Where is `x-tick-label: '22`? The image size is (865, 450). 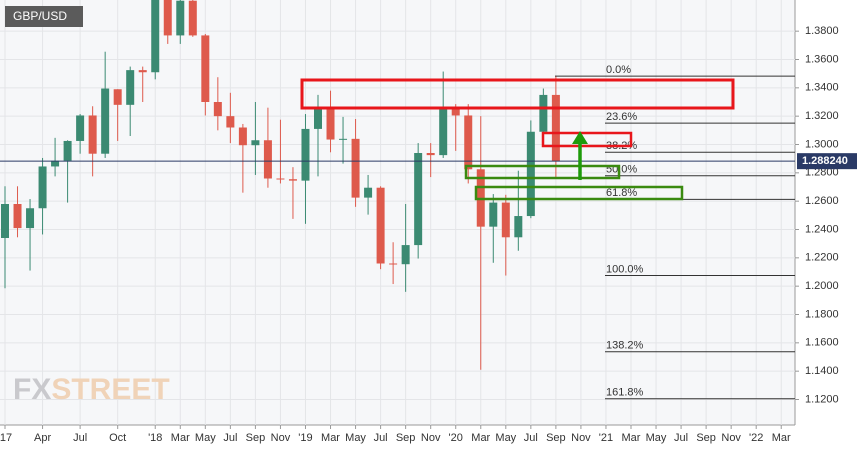 x-tick-label: '22 is located at coordinates (756, 438).